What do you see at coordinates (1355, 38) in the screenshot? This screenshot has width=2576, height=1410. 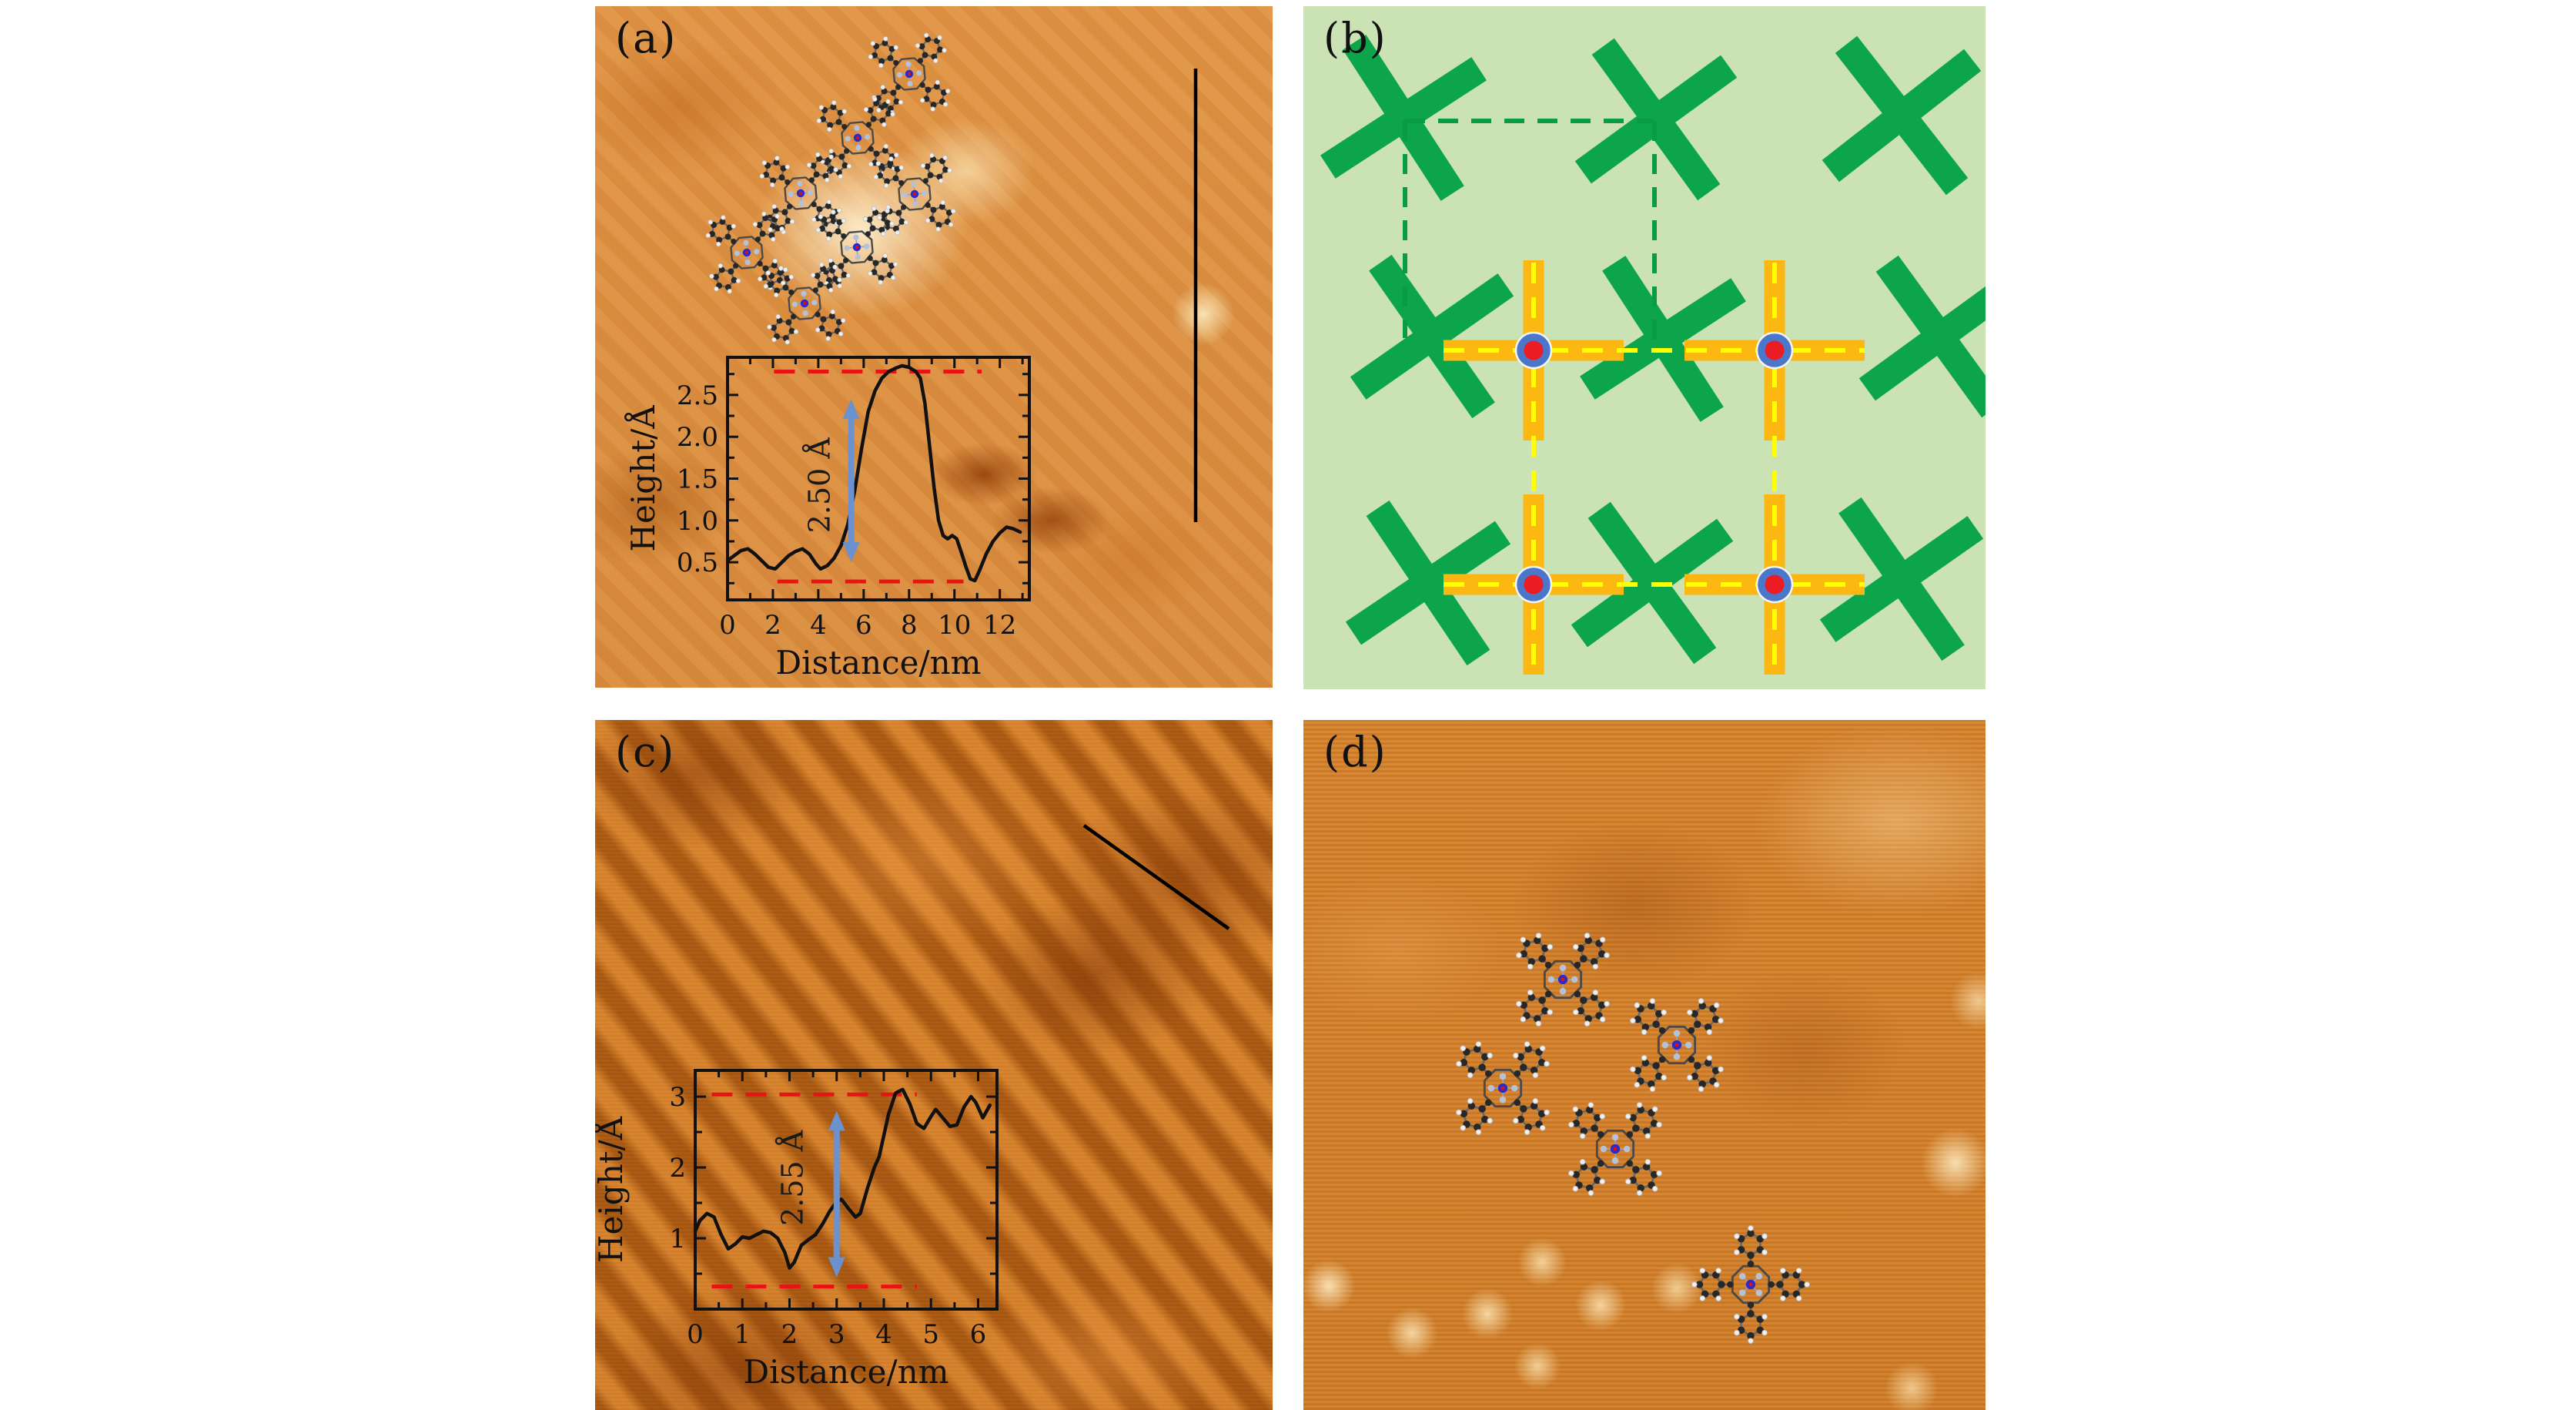 I see `panel-label-b: (b)` at bounding box center [1355, 38].